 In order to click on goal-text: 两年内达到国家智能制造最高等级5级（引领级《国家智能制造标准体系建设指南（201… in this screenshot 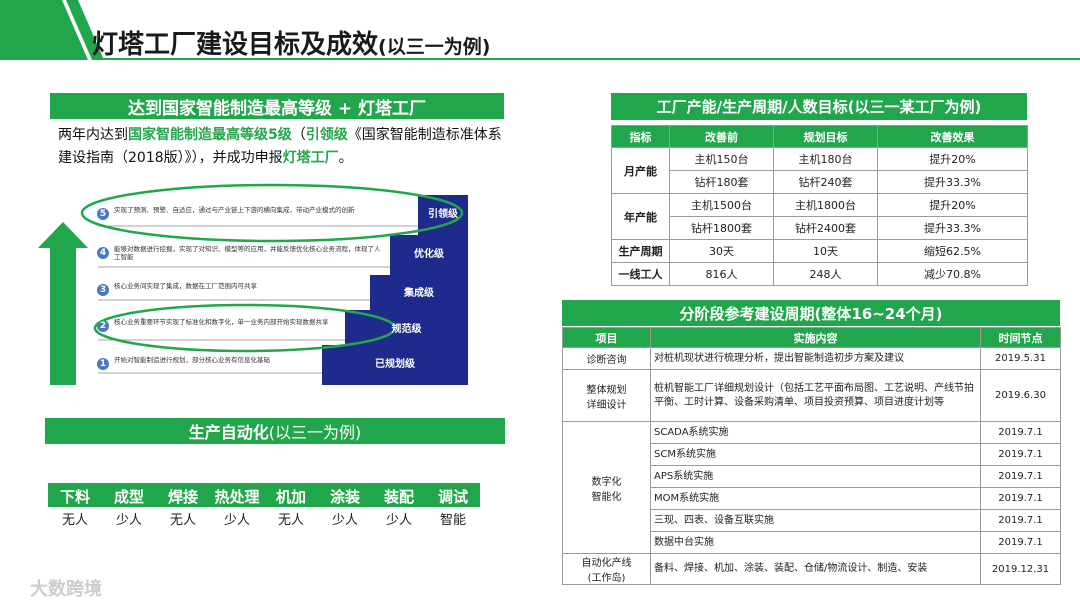, I will do `click(285, 147)`.